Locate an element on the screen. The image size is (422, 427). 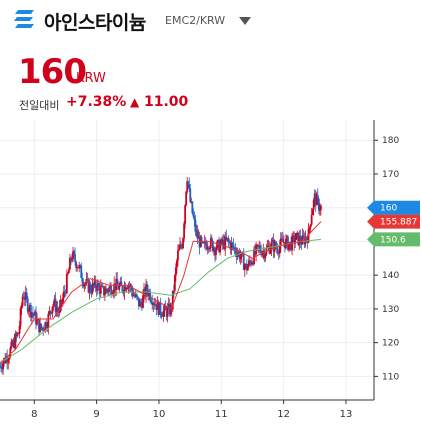
price-tags: 160 155.887 150.6 is located at coordinates (393, 223).